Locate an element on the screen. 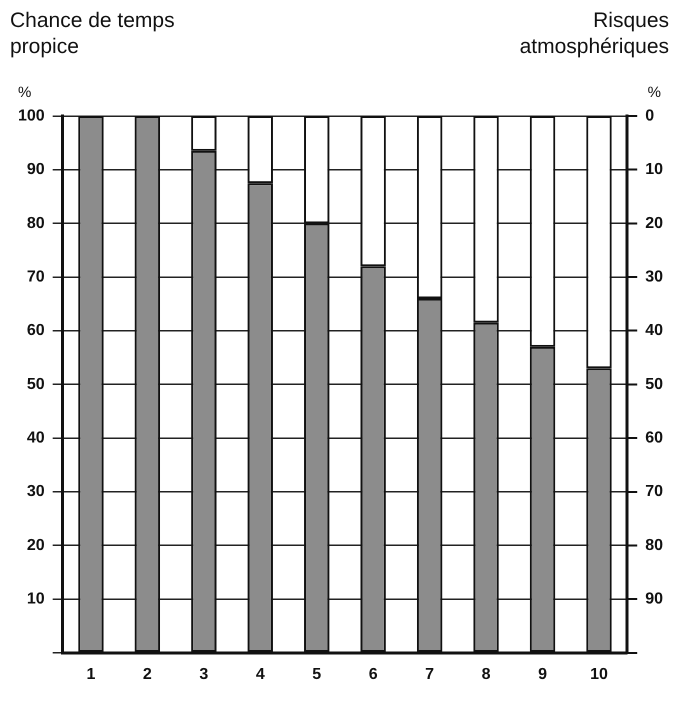  y2-axis-title: Risques atmosphériques is located at coordinates (593, 34).